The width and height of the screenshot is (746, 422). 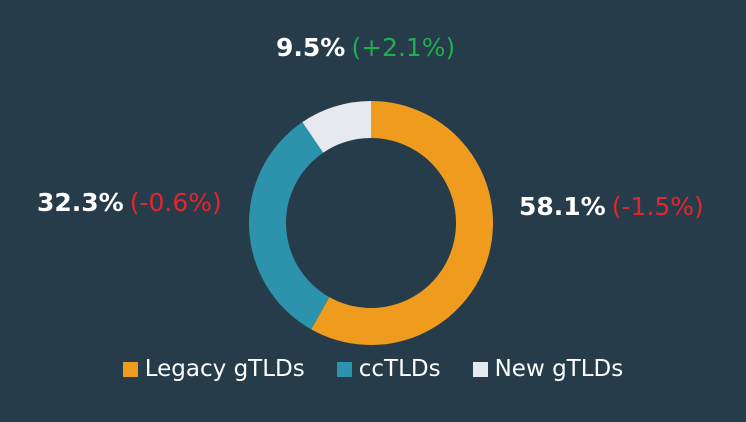 What do you see at coordinates (336, 127) in the screenshot?
I see `donut-slice-new-gtlds` at bounding box center [336, 127].